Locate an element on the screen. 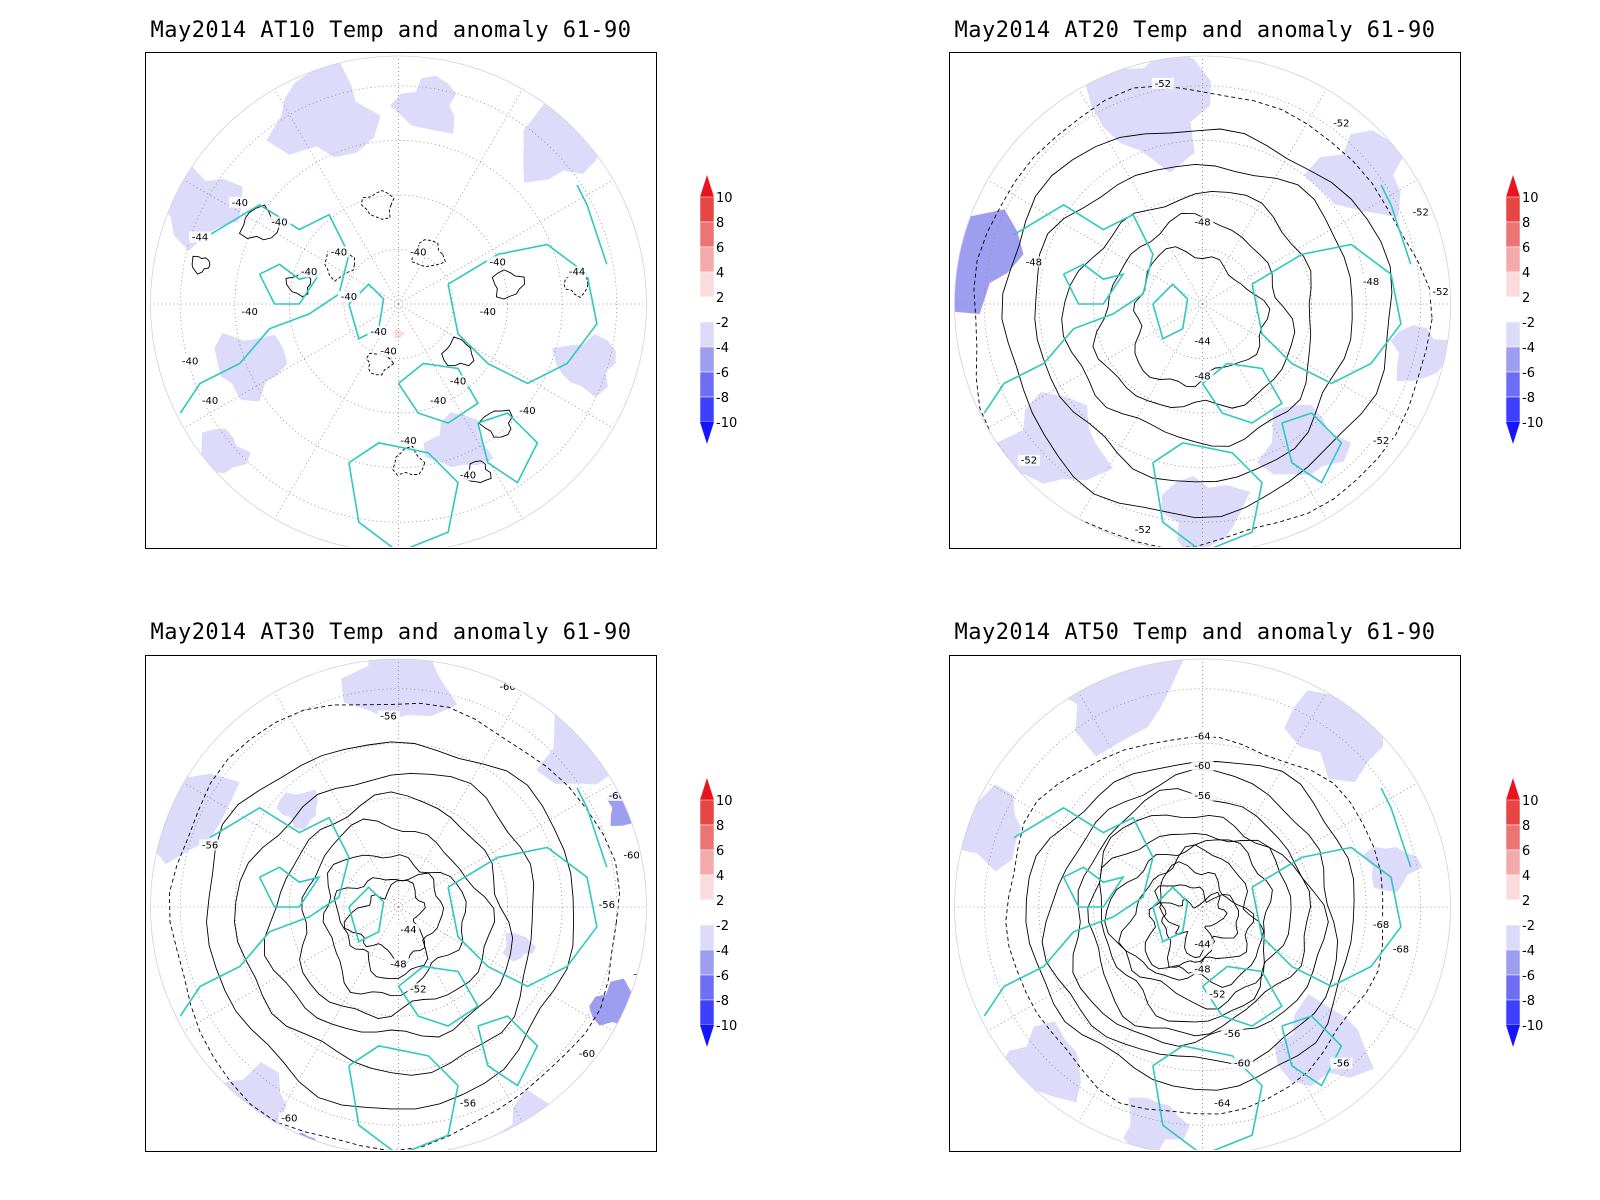 The width and height of the screenshot is (1600, 1200). polar-stereographic-map: -60-56-60-56-60-56-44-48-52-60-60-56-60 is located at coordinates (398, 904).